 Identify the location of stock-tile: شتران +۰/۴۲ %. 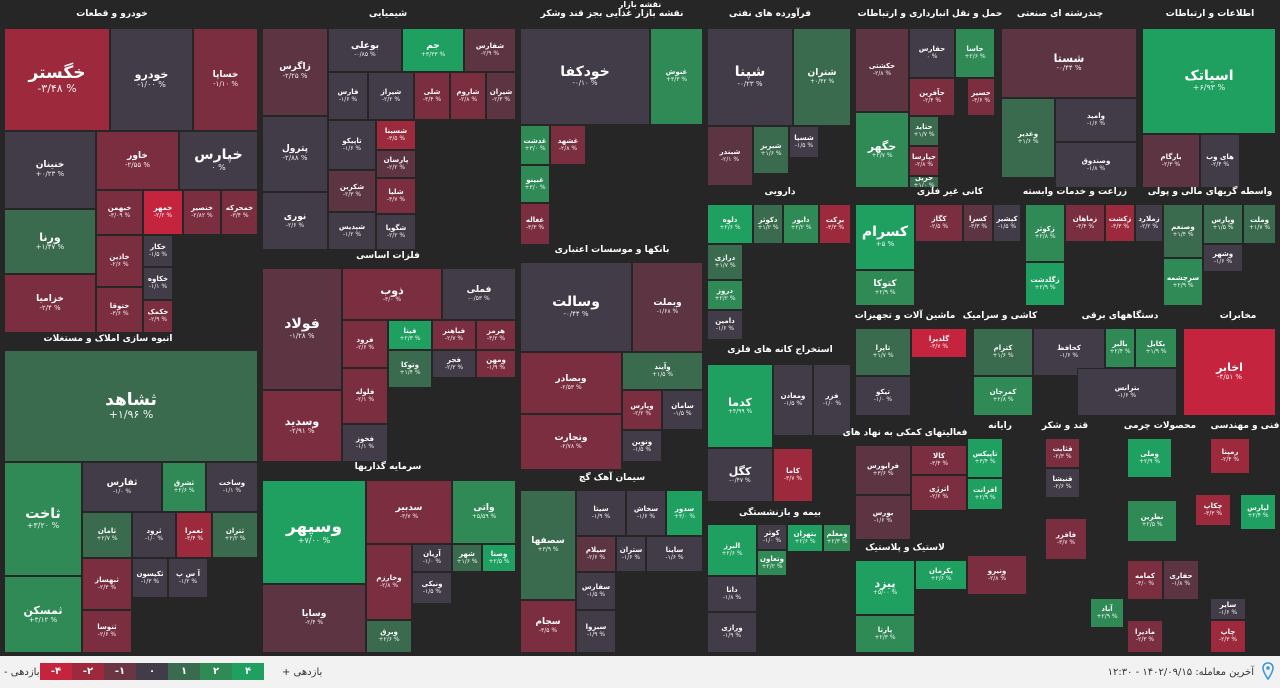
(822, 77).